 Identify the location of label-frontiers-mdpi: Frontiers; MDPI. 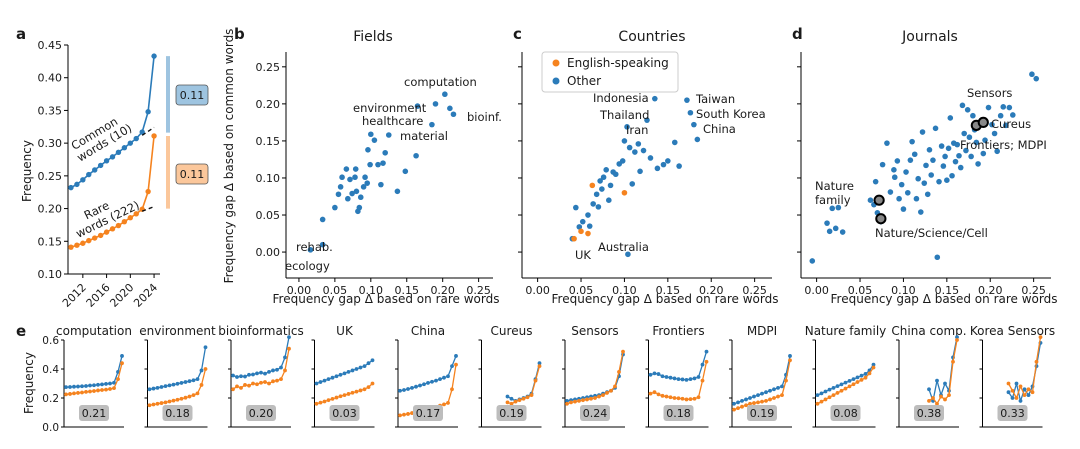
(1003, 145).